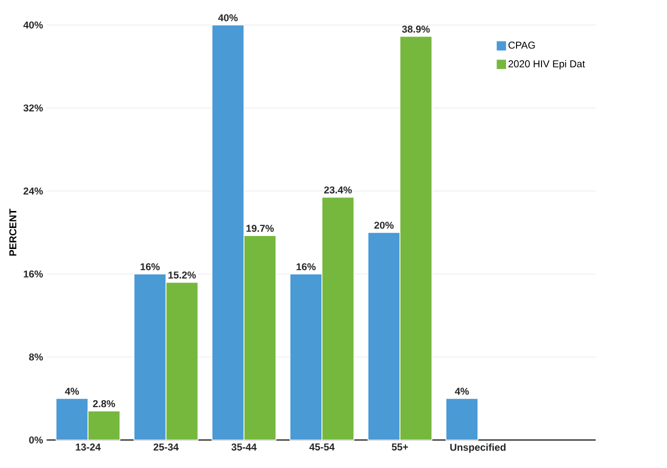 This screenshot has height=468, width=667. What do you see at coordinates (384, 225) in the screenshot?
I see `data-label: 20%` at bounding box center [384, 225].